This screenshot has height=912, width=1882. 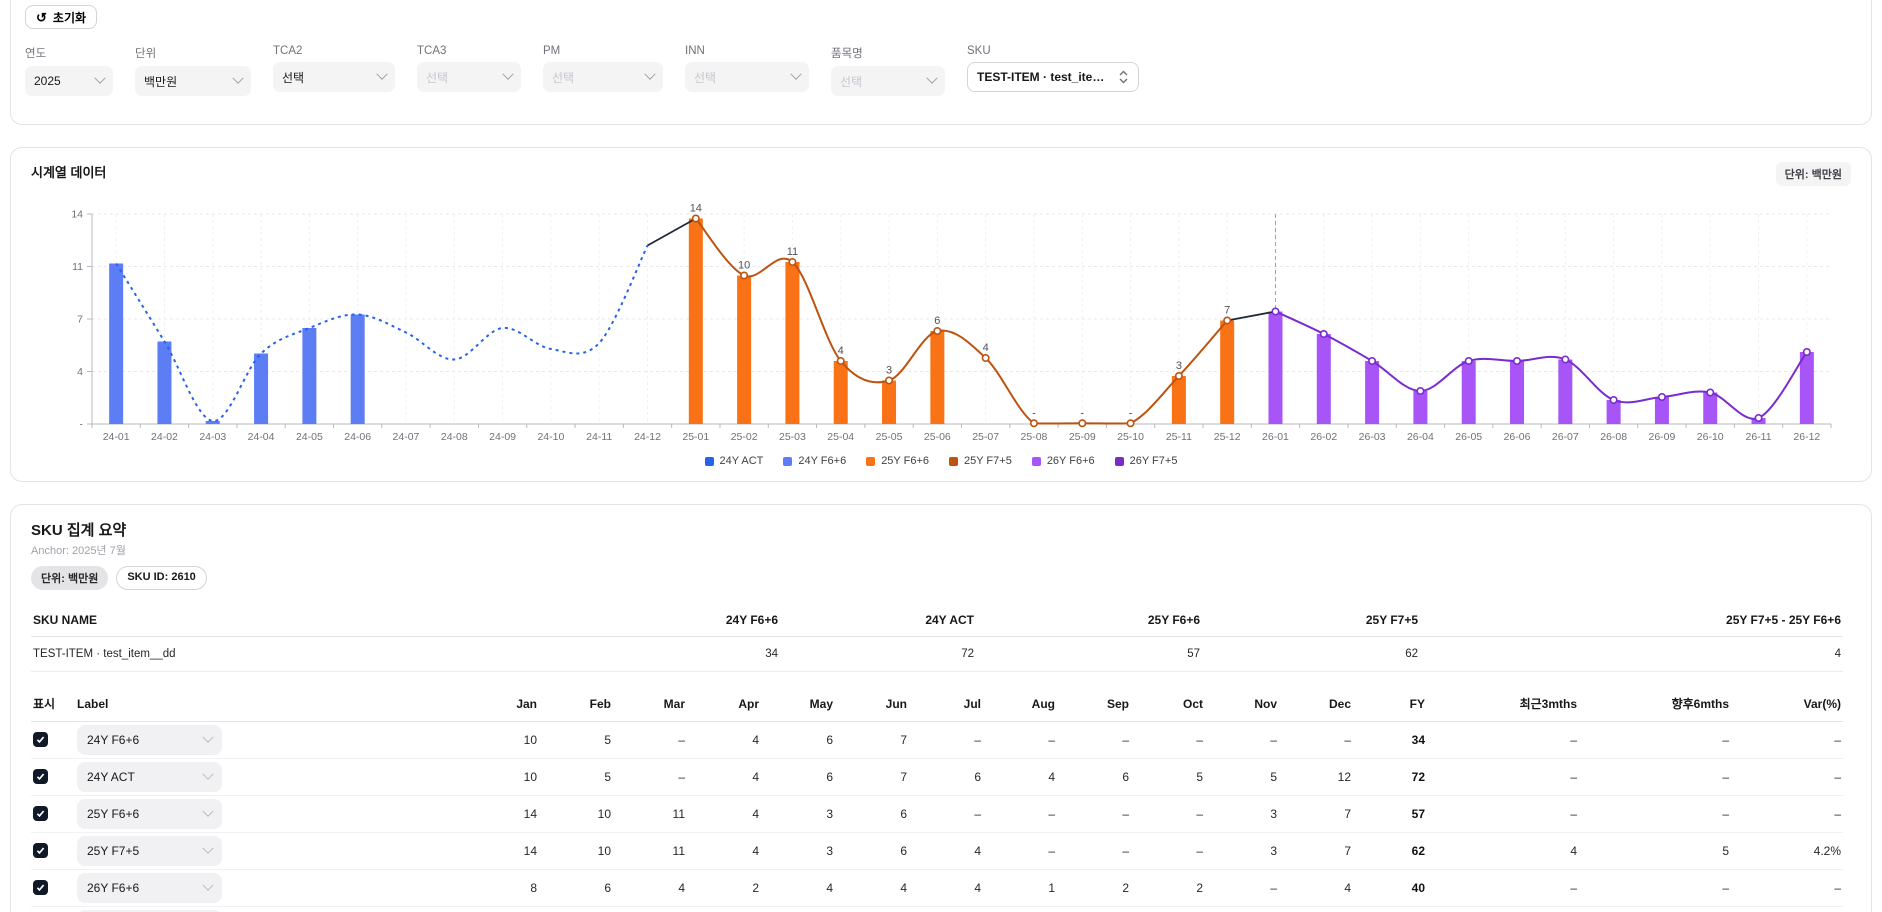 I want to click on x-axis-label: 25-10, so click(x=1130, y=437).